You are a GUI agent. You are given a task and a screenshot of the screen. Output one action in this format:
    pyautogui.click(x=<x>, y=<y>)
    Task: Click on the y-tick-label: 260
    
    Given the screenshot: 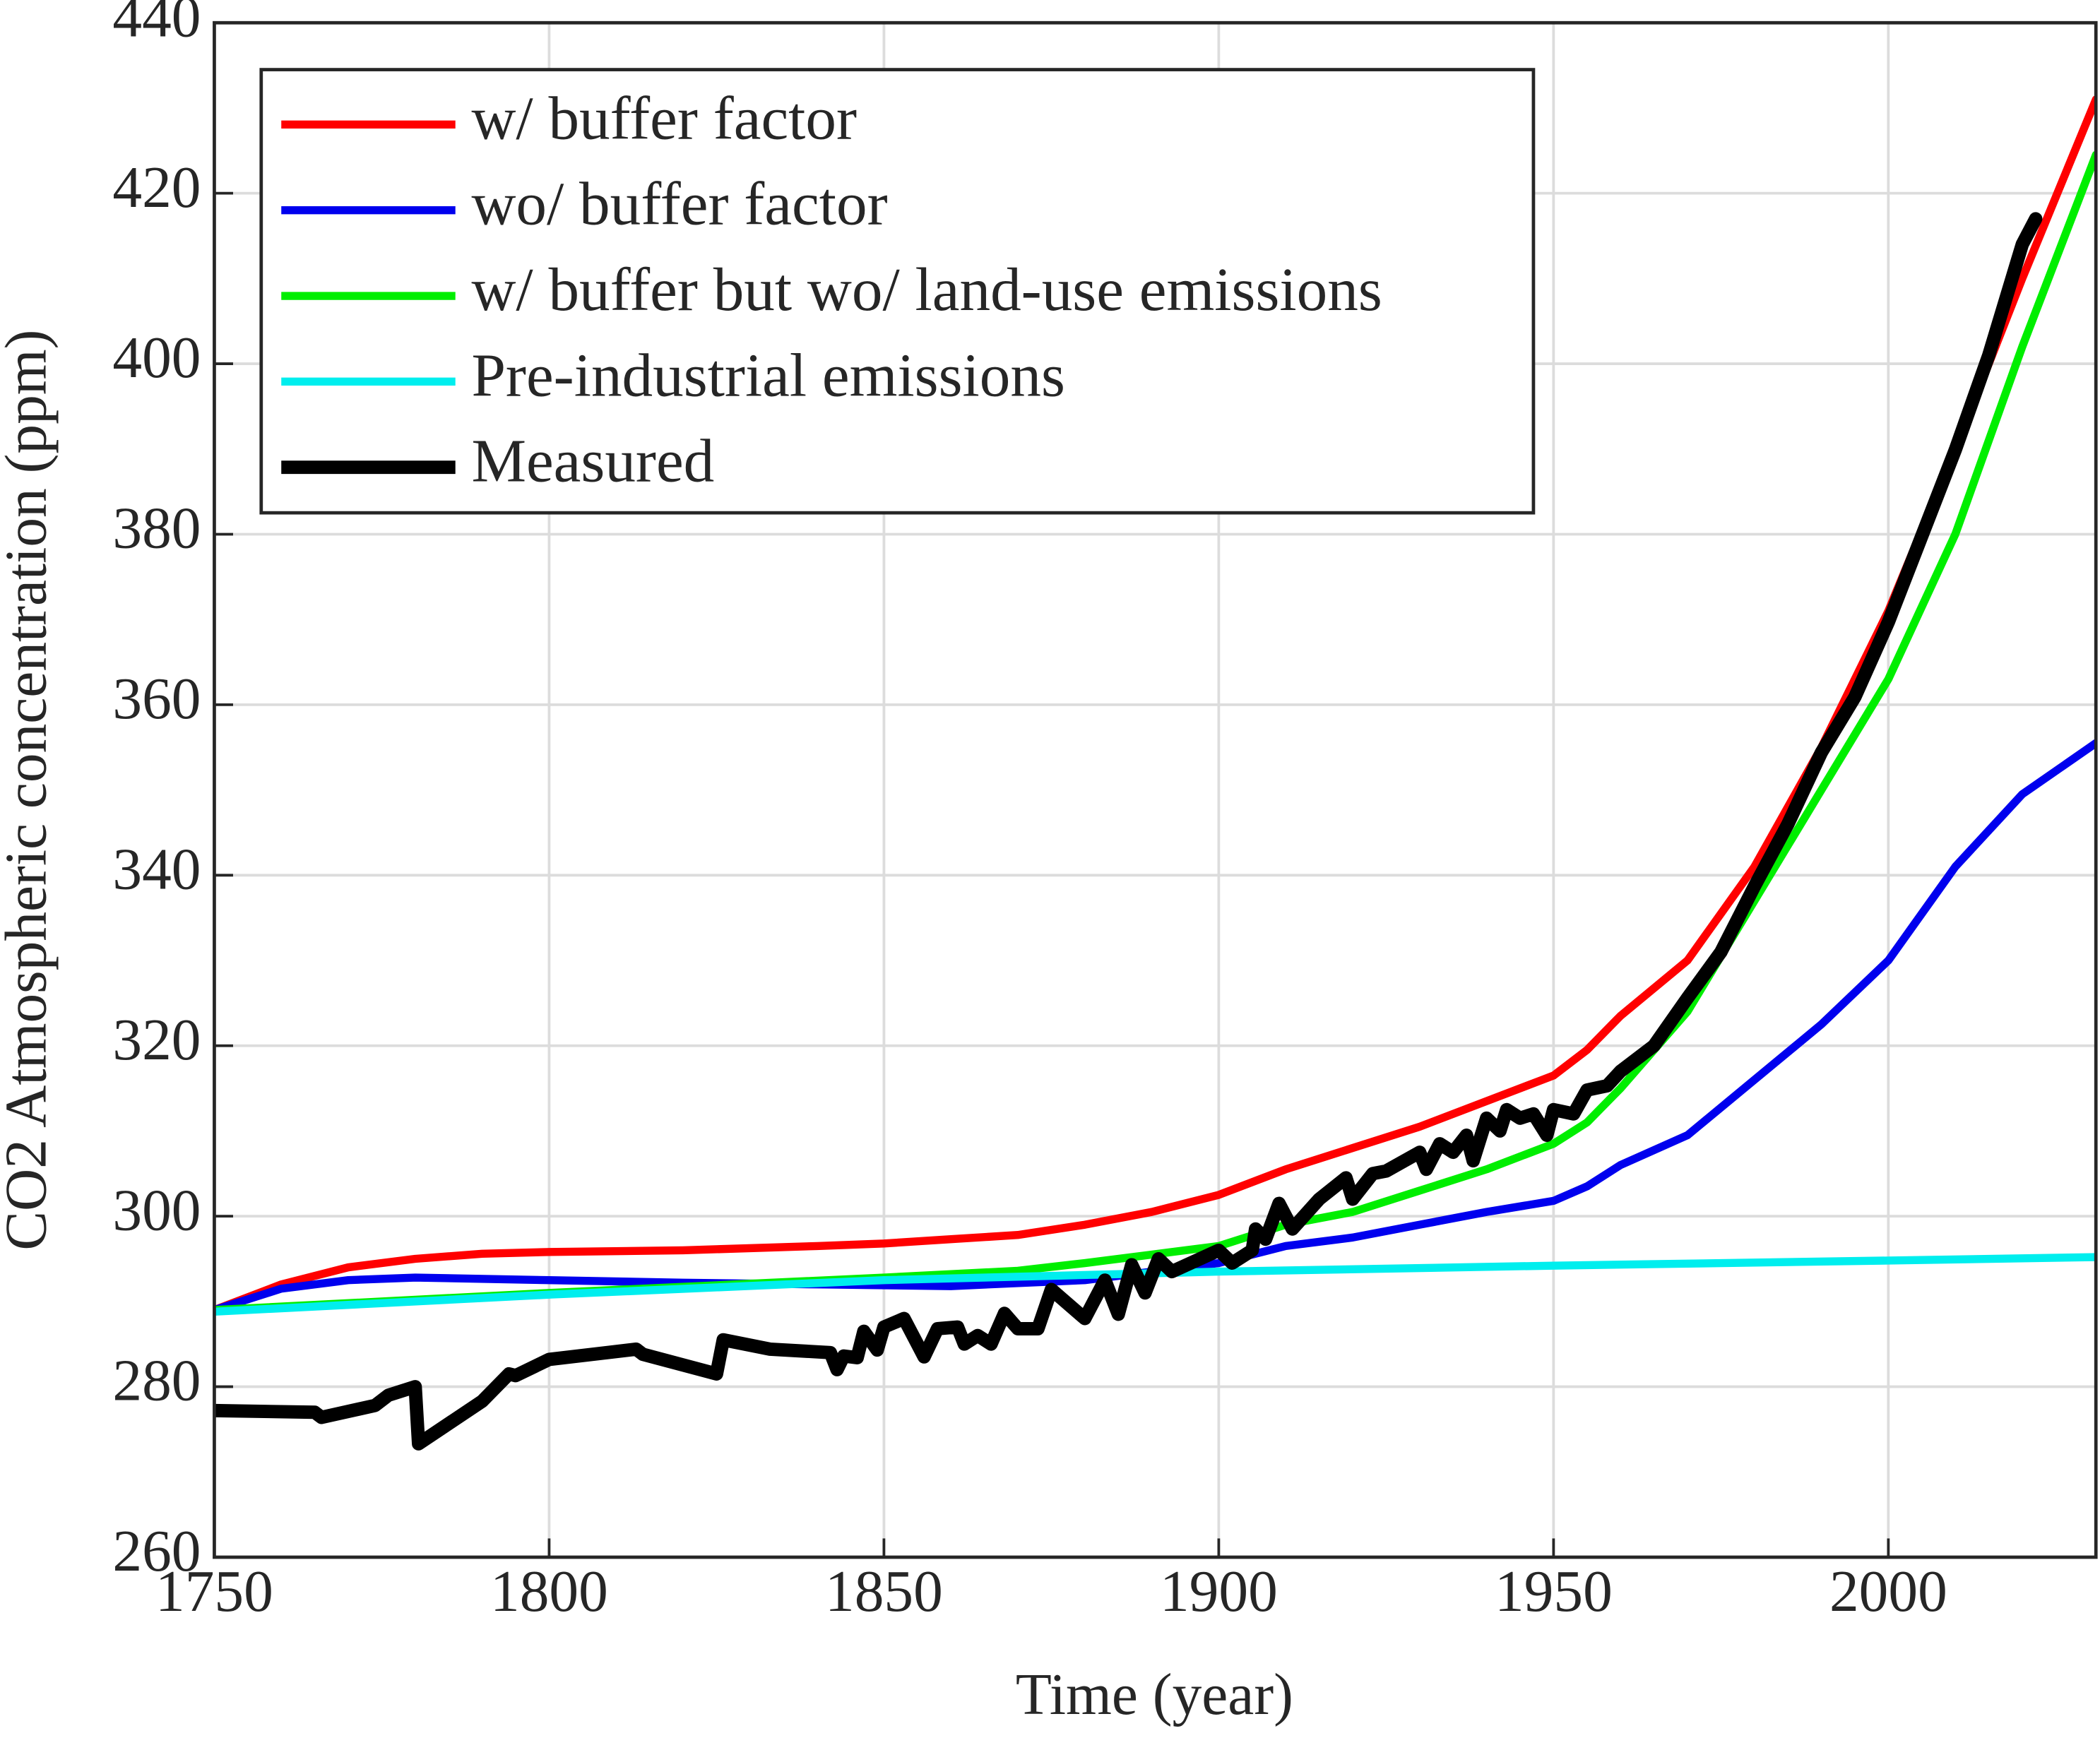 What is the action you would take?
    pyautogui.click(x=156, y=1551)
    